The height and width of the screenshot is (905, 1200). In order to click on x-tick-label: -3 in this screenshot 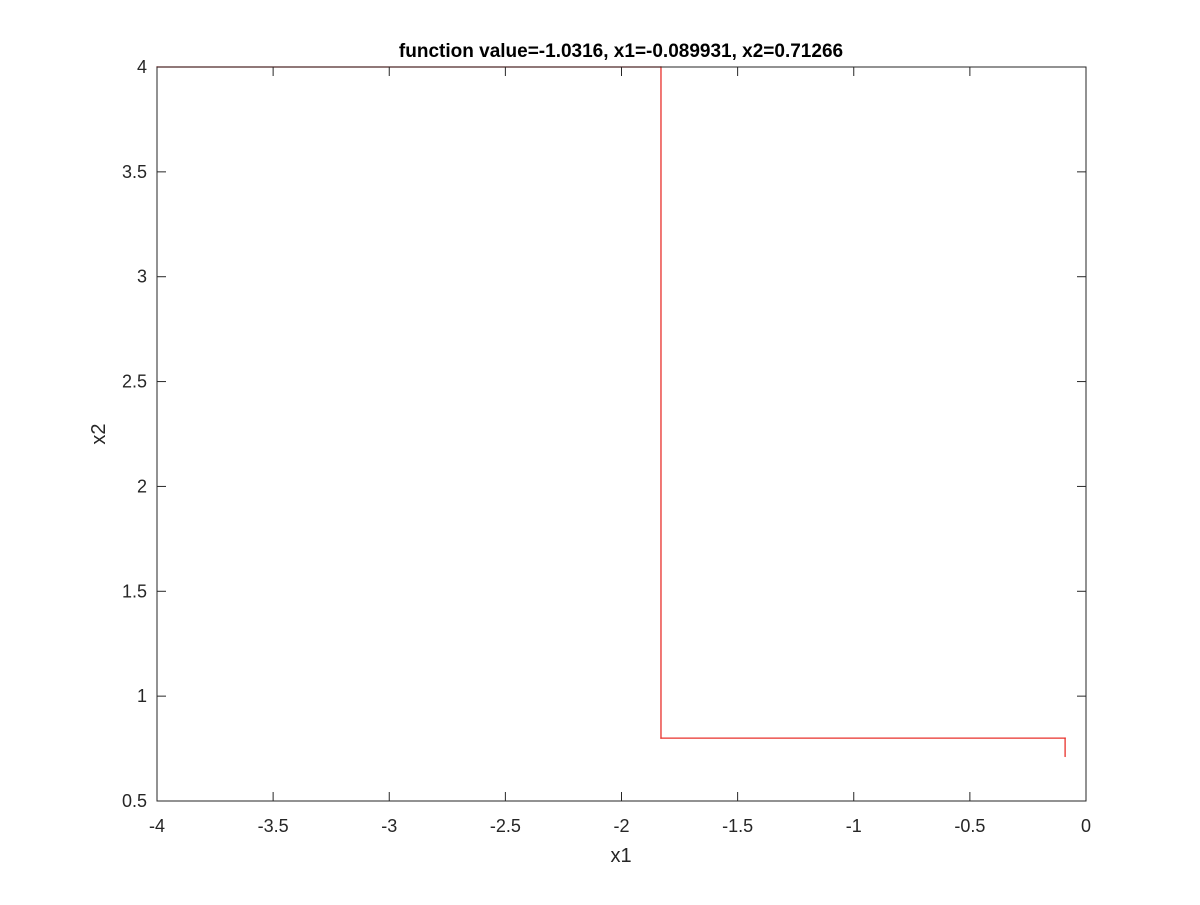, I will do `click(389, 826)`.